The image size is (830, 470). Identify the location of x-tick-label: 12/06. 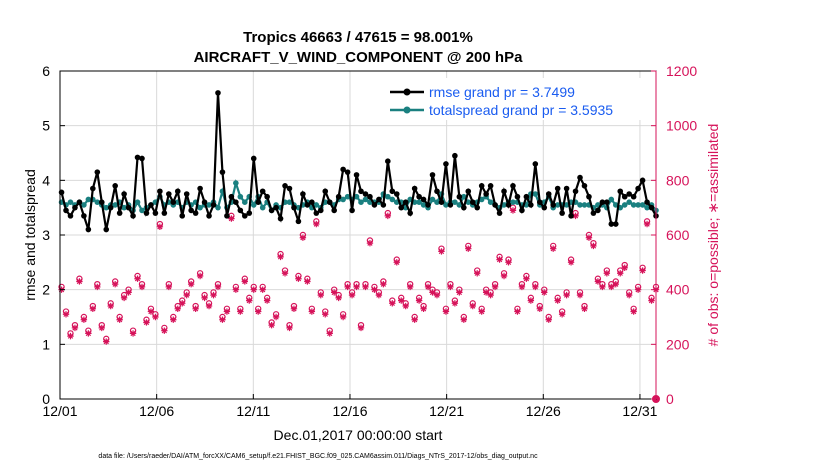
(156, 411).